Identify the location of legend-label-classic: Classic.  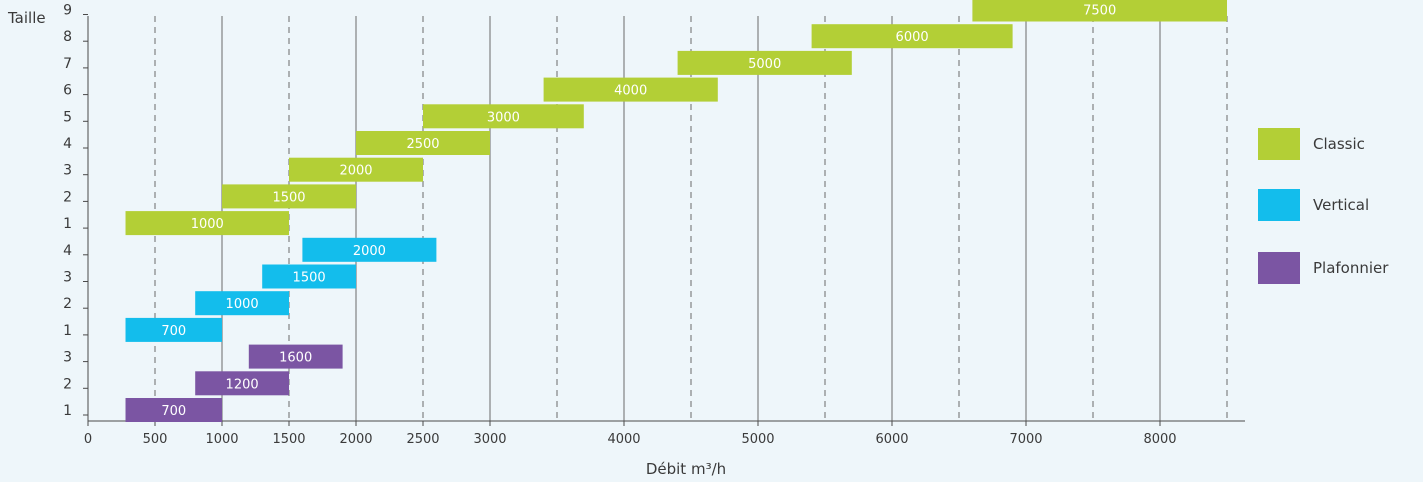
(1339, 144).